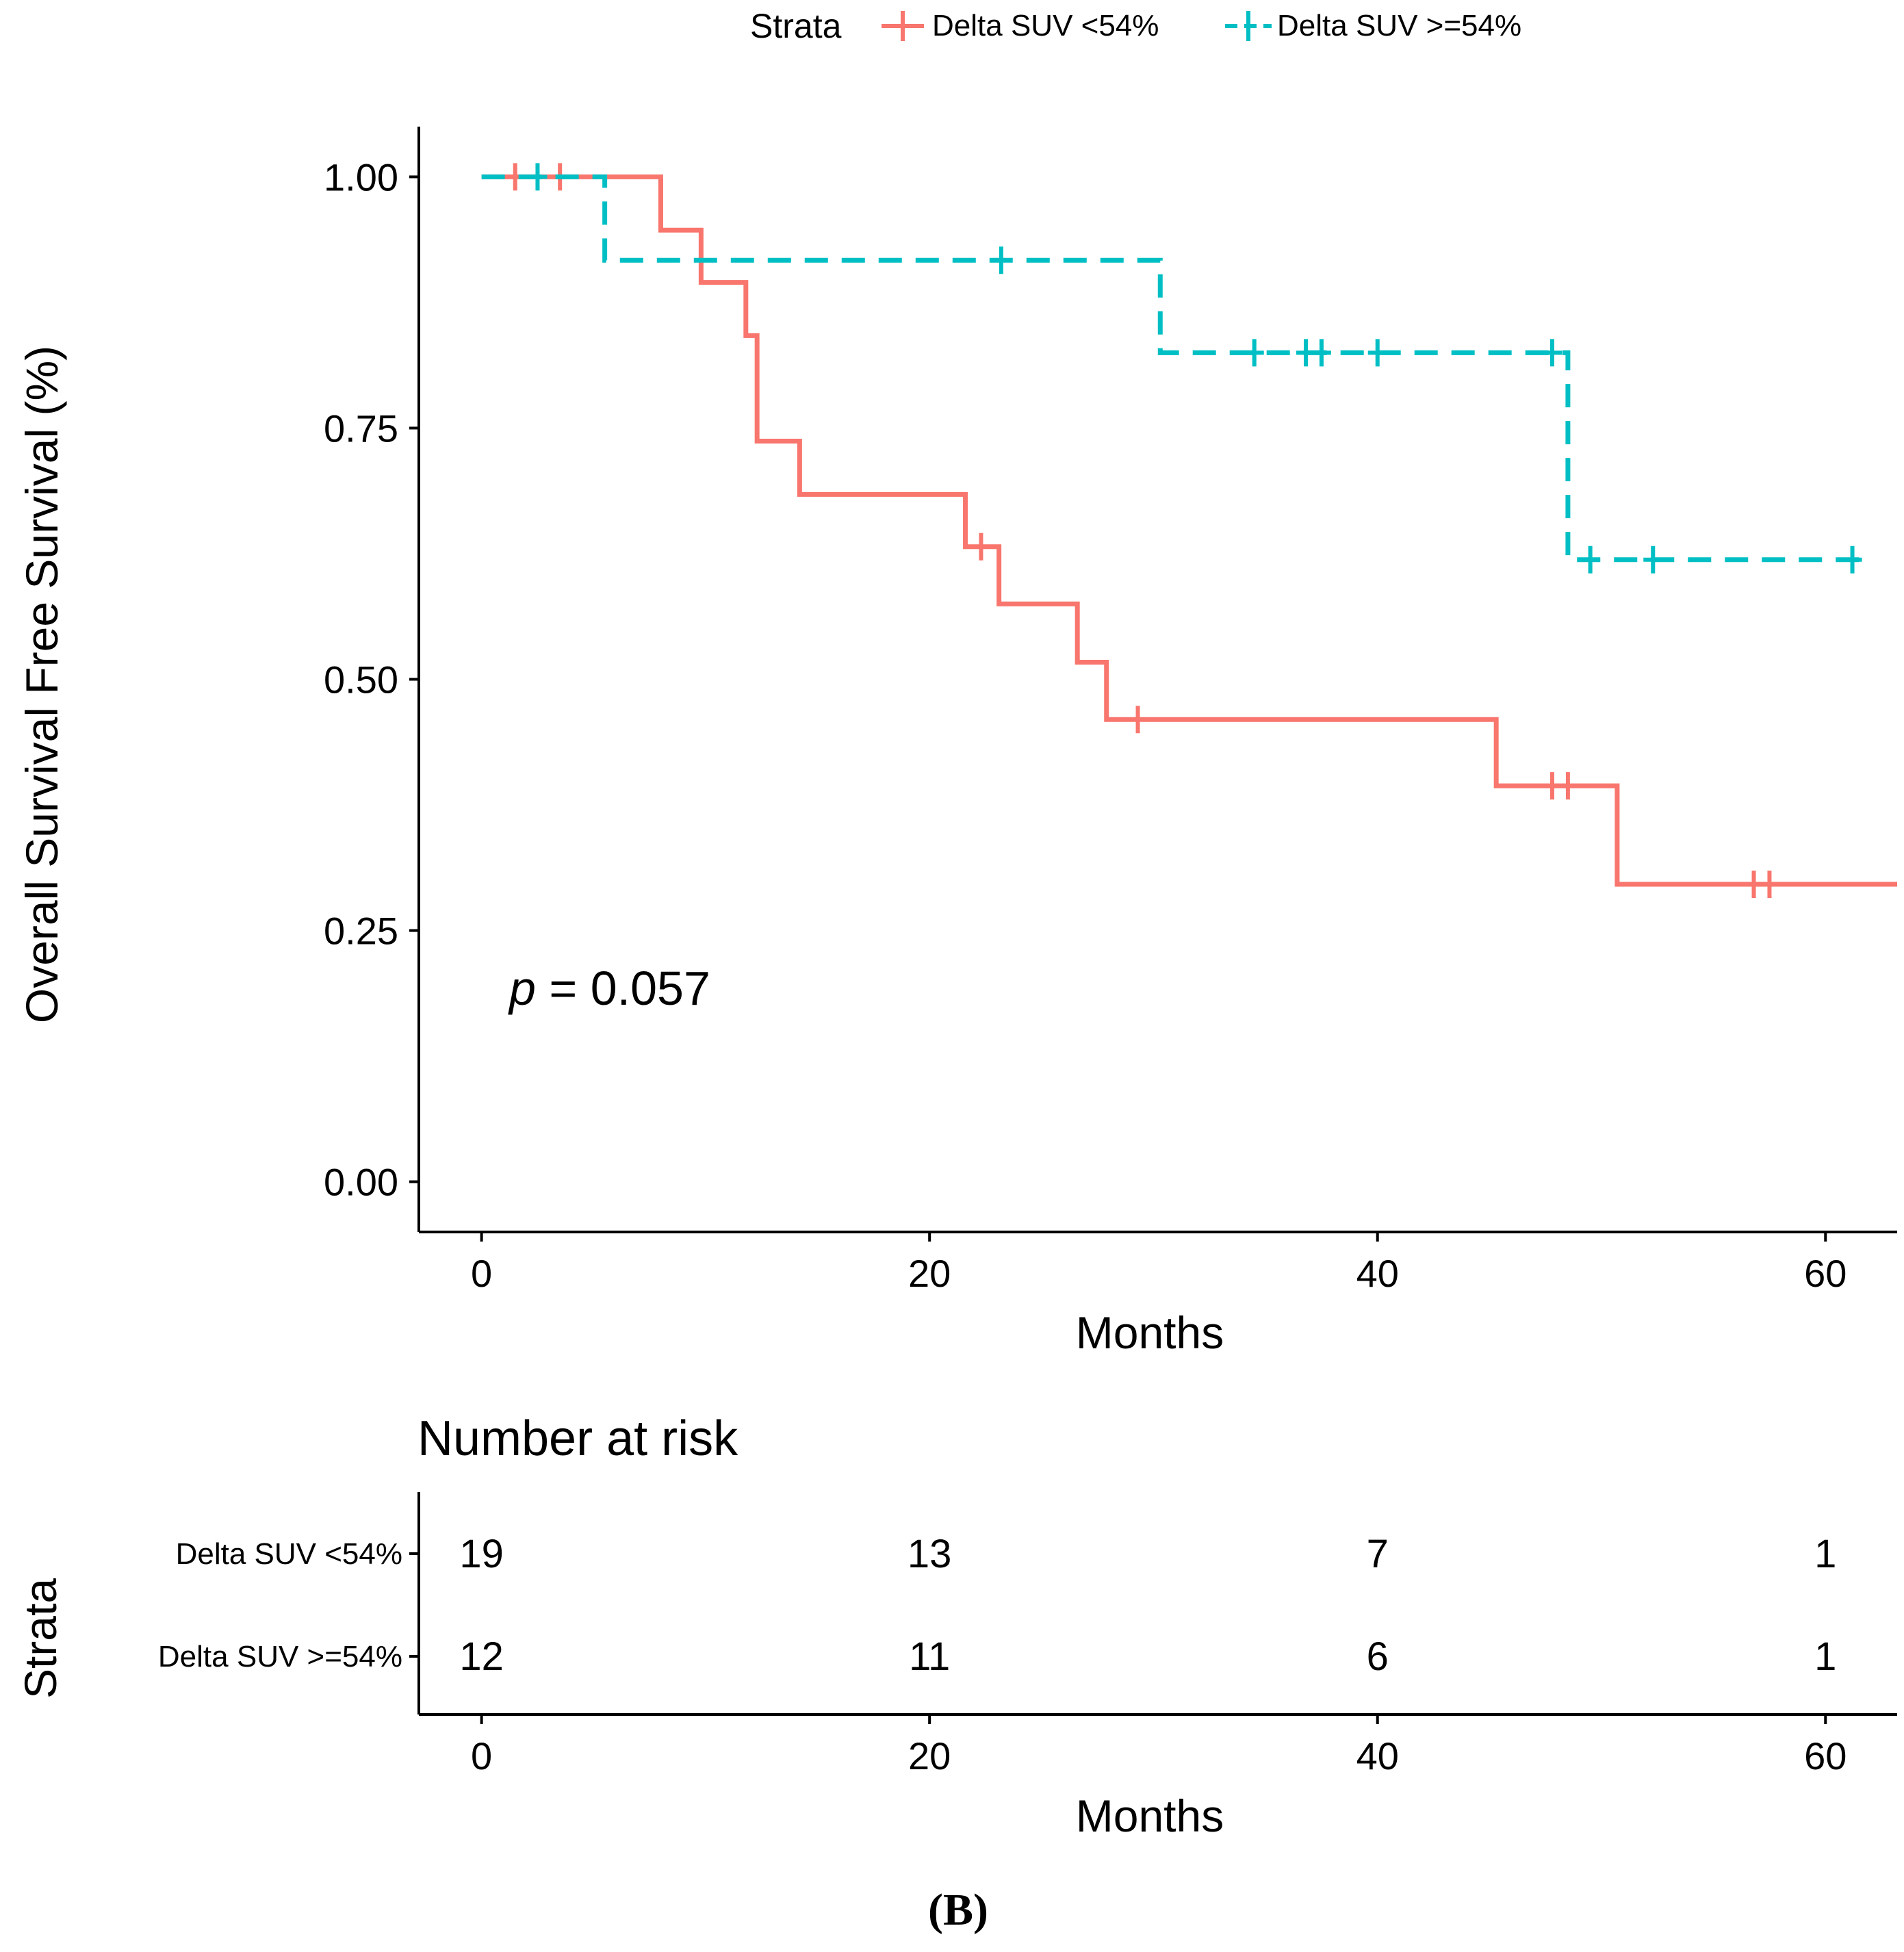 The image size is (1904, 1952). I want to click on x-tick-label: 20, so click(929, 1273).